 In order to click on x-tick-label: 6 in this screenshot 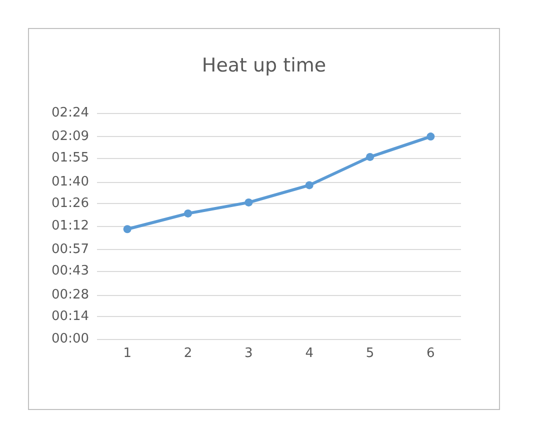, I will do `click(430, 353)`.